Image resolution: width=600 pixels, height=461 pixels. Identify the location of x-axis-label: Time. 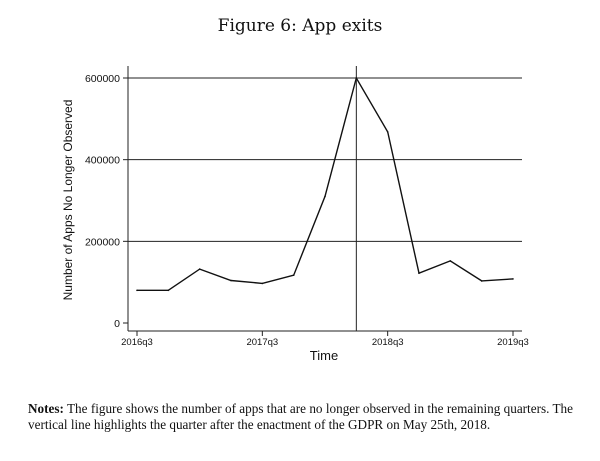
(324, 355).